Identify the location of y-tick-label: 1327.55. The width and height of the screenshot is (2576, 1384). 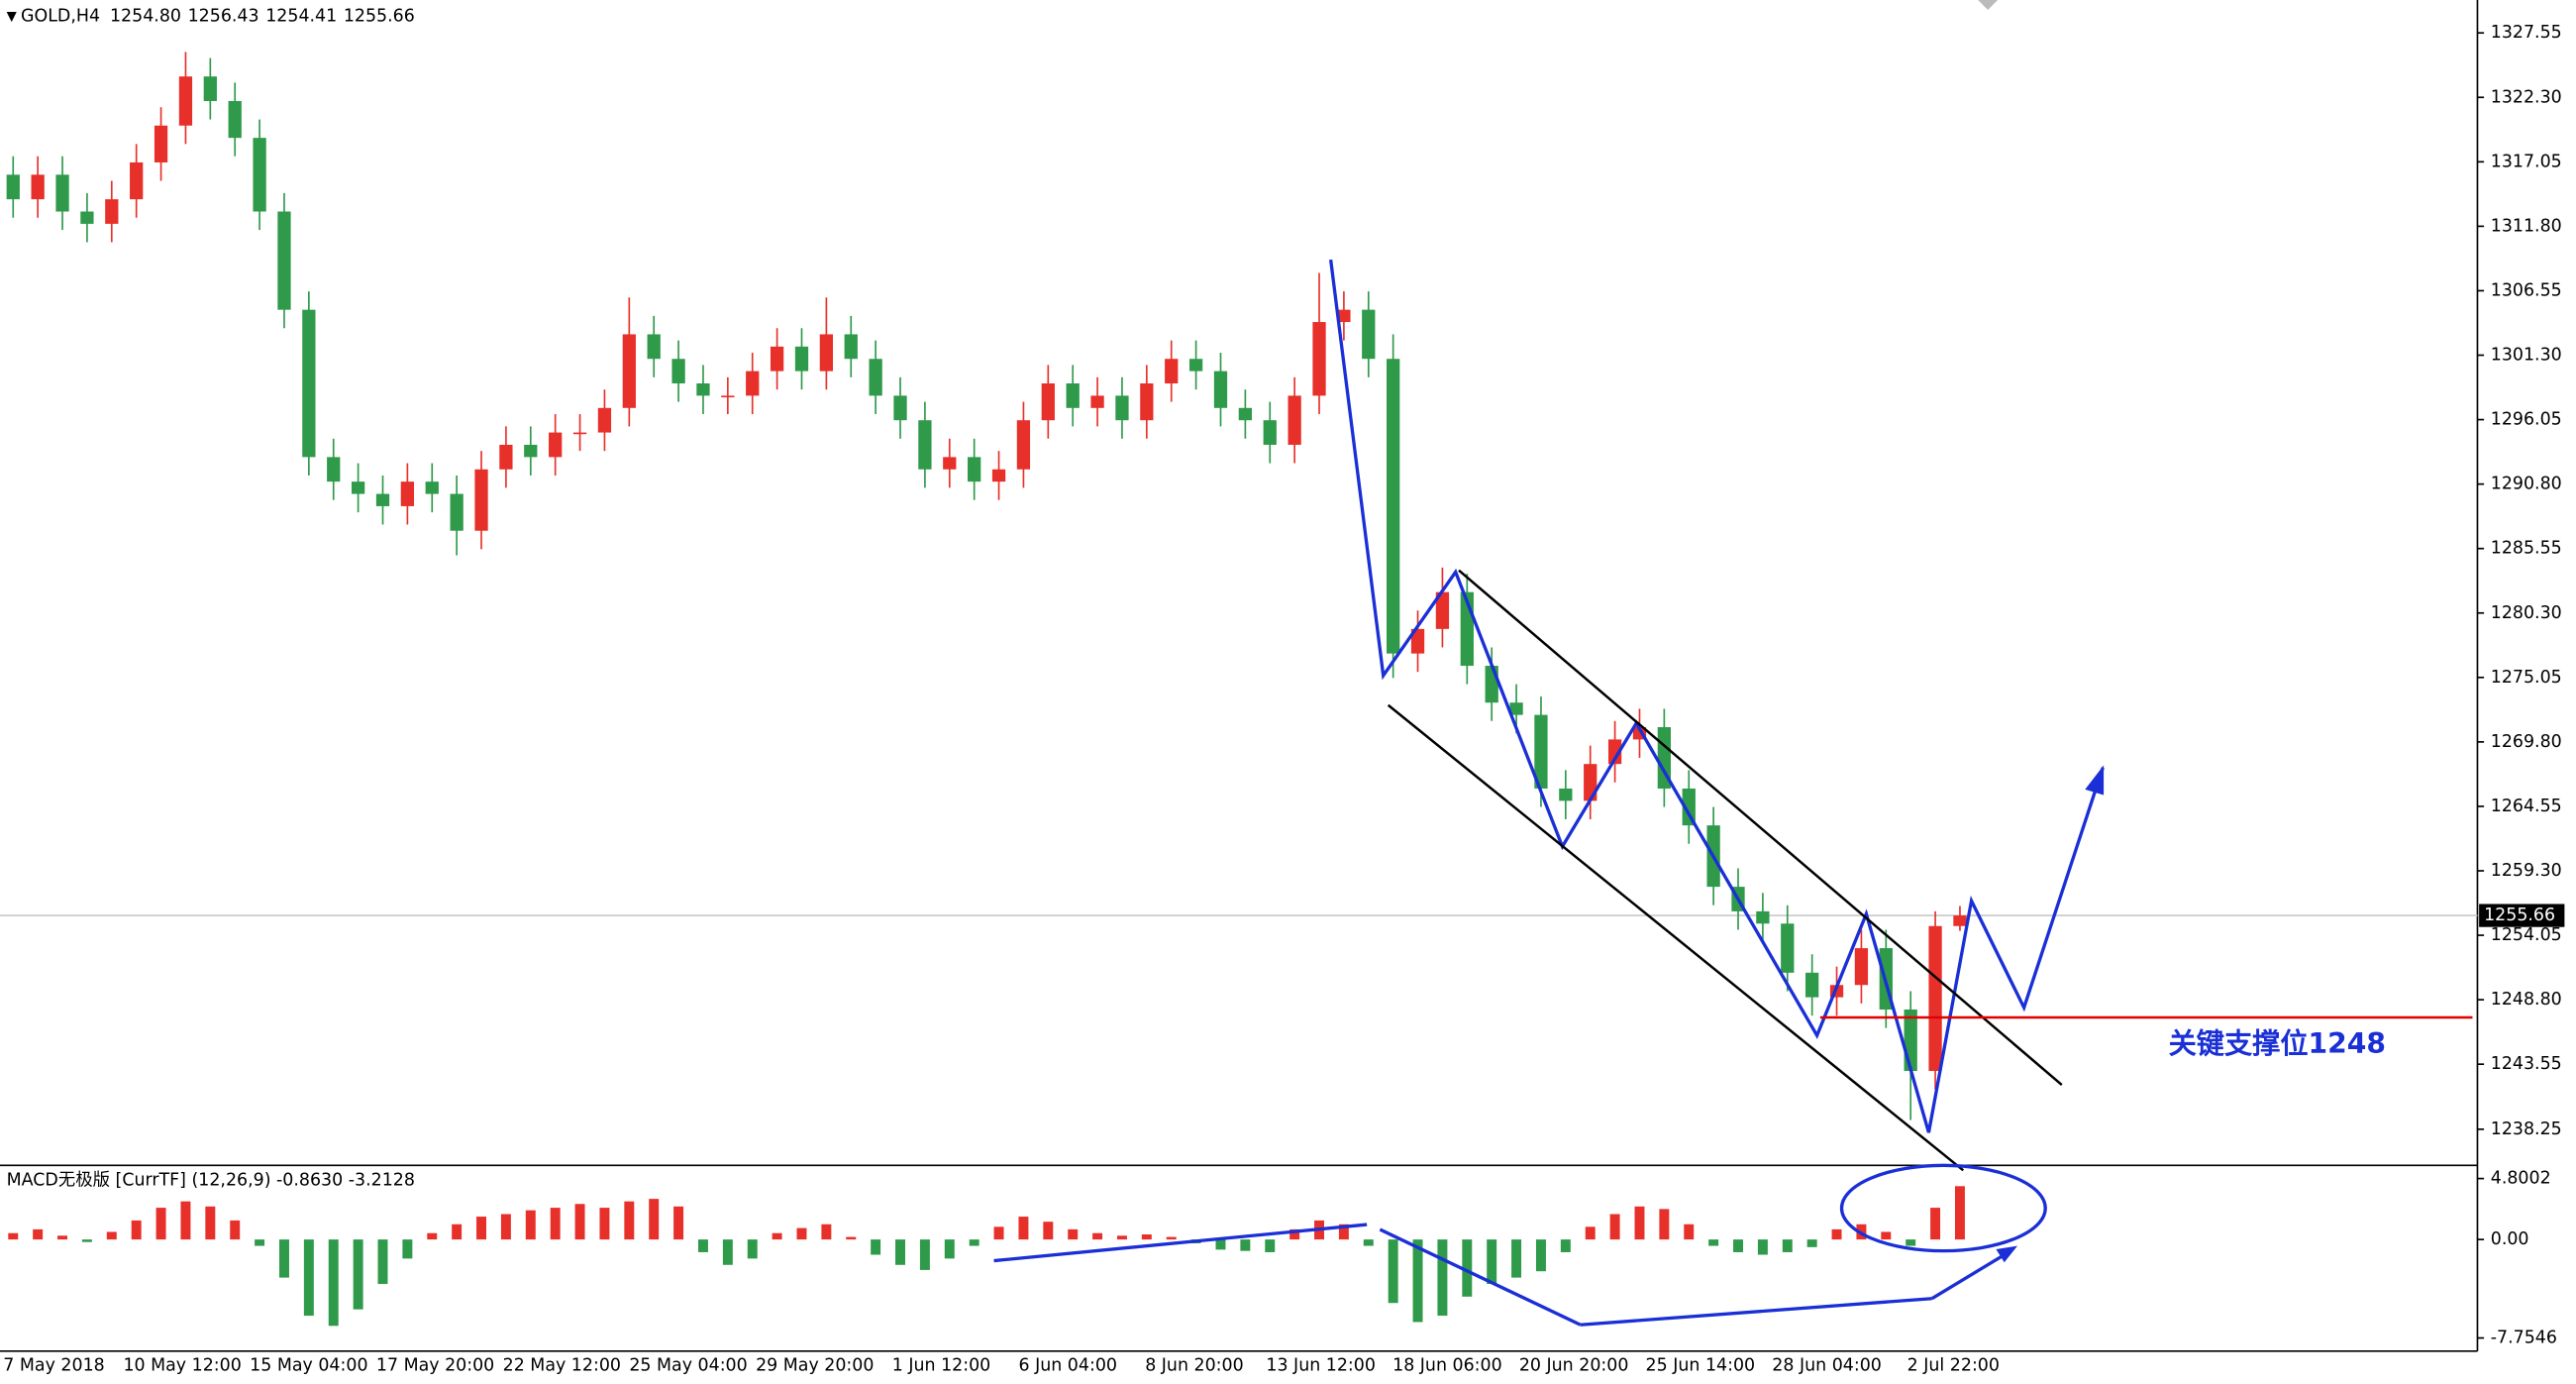
(2526, 33).